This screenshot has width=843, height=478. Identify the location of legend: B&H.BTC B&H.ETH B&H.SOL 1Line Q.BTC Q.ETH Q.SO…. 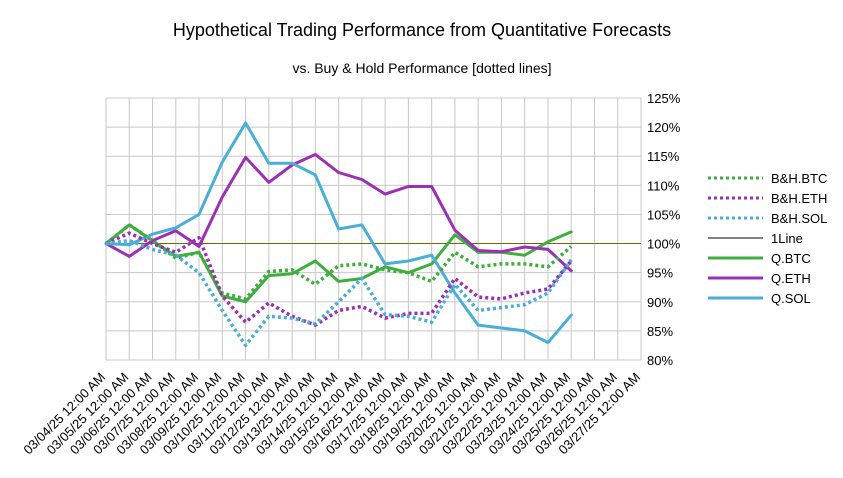
(767, 238).